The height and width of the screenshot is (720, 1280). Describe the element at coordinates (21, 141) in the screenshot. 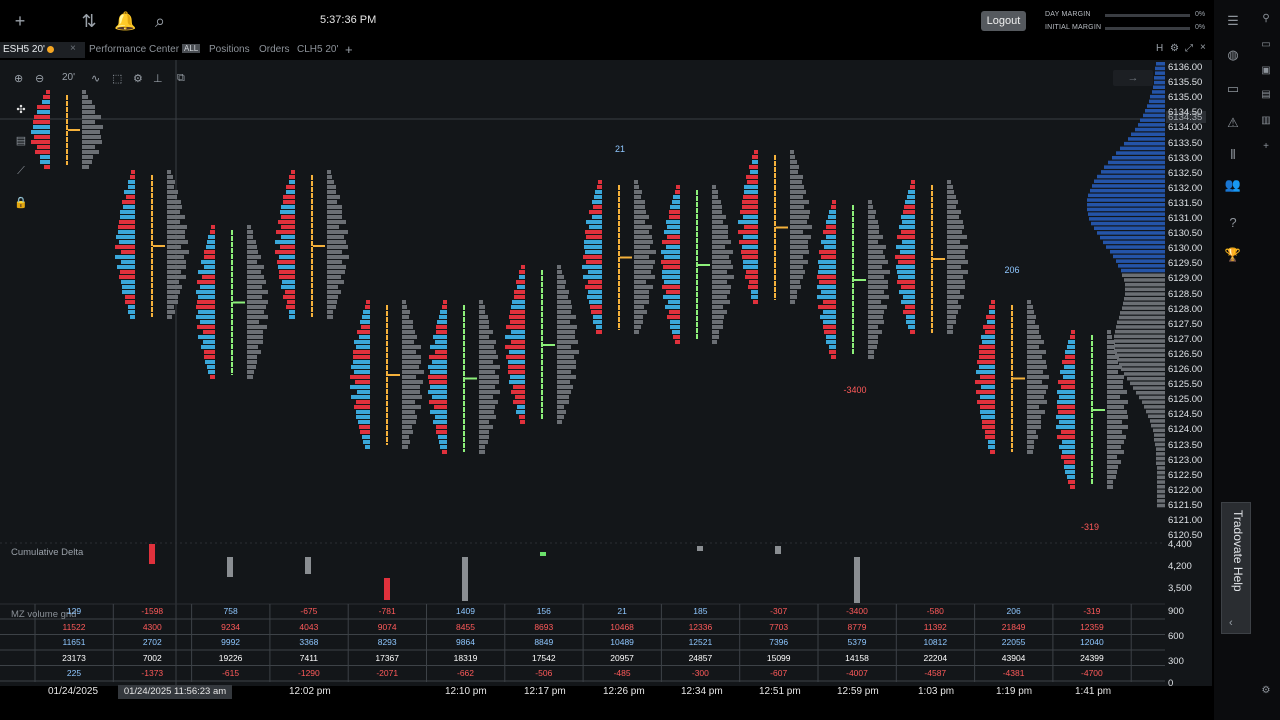

I see `note-icon: ▤` at that location.